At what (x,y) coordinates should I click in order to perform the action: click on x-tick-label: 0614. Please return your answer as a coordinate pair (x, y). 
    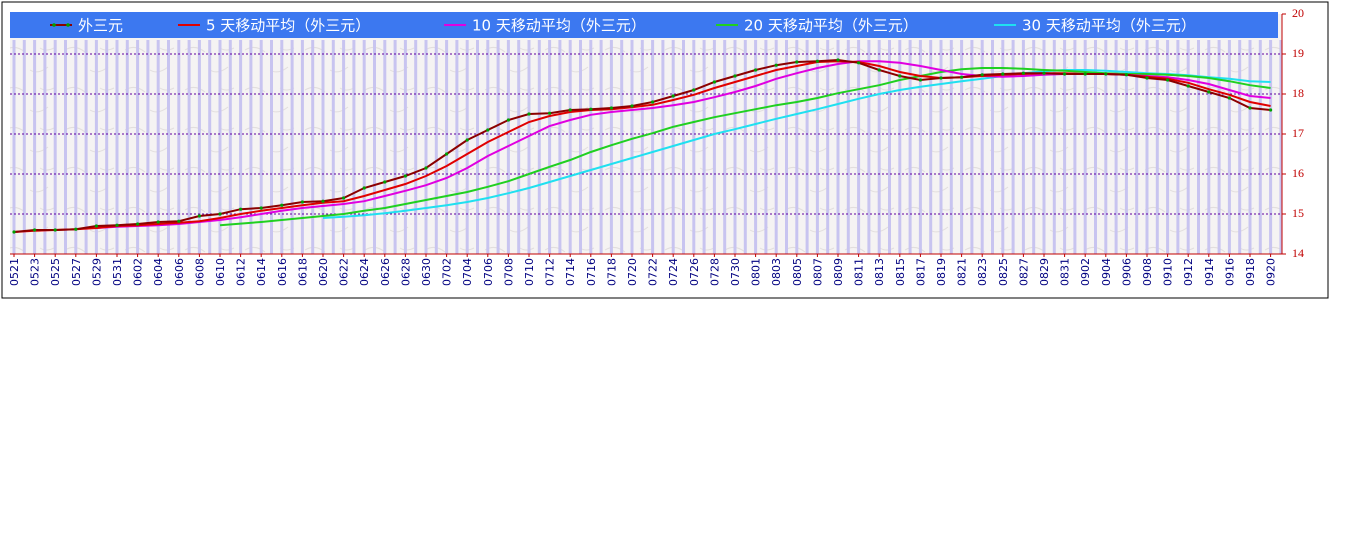
    Looking at the image, I should click on (261, 272).